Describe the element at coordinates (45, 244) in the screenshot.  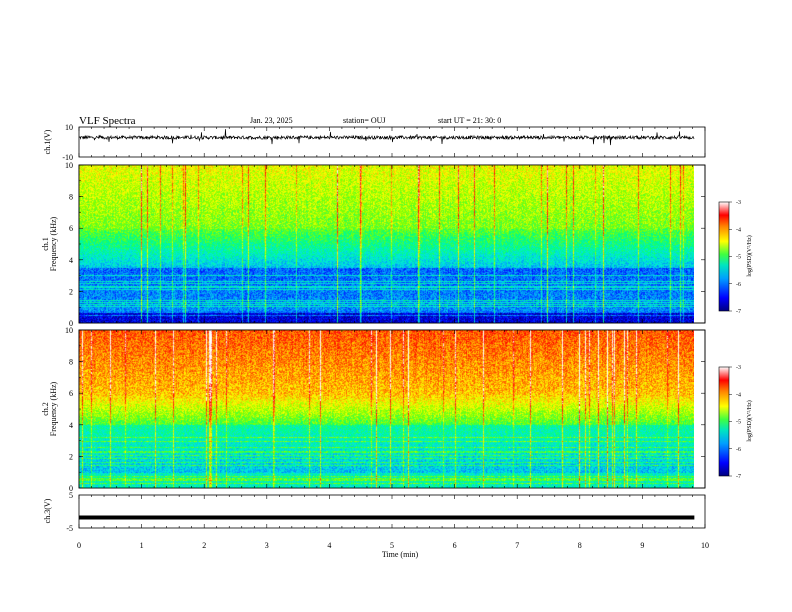
I see `ch1-channel-label: ch.1` at that location.